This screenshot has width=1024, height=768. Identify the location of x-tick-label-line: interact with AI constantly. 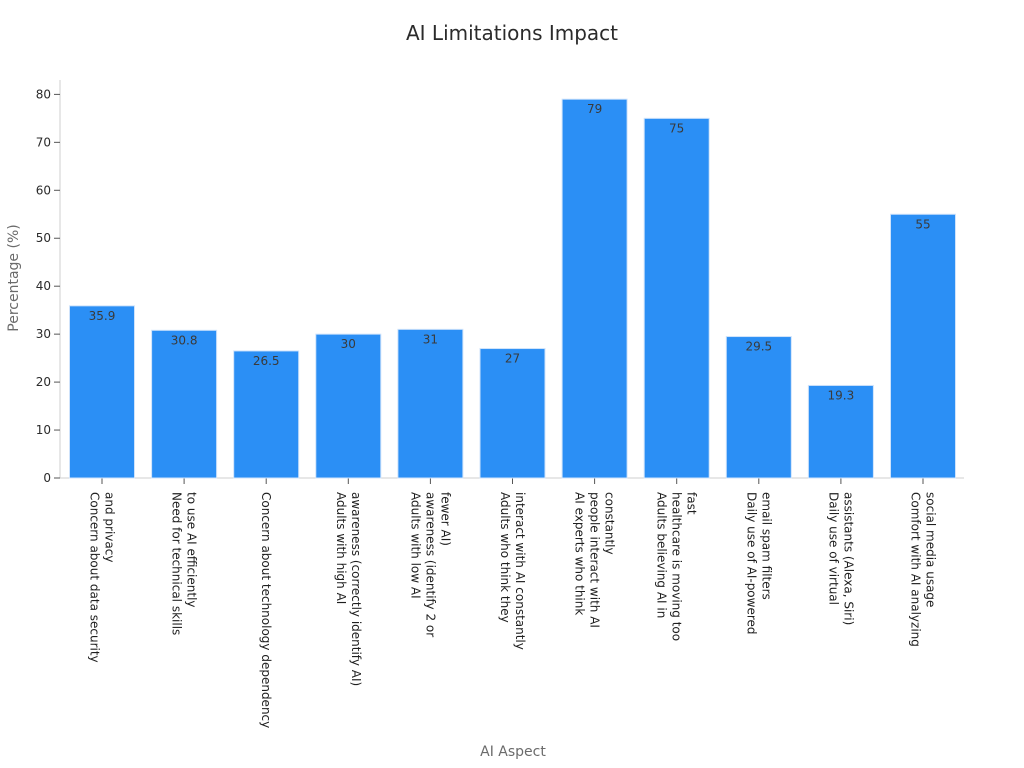
(520, 571).